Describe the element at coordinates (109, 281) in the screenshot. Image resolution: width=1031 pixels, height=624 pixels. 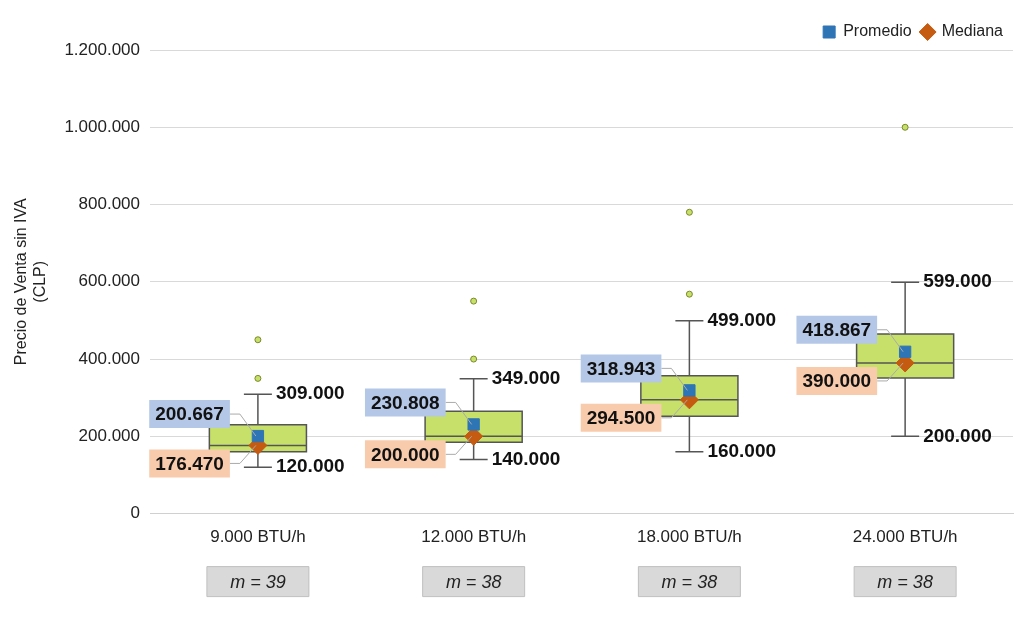
I see `y-tick-label: 600.000` at that location.